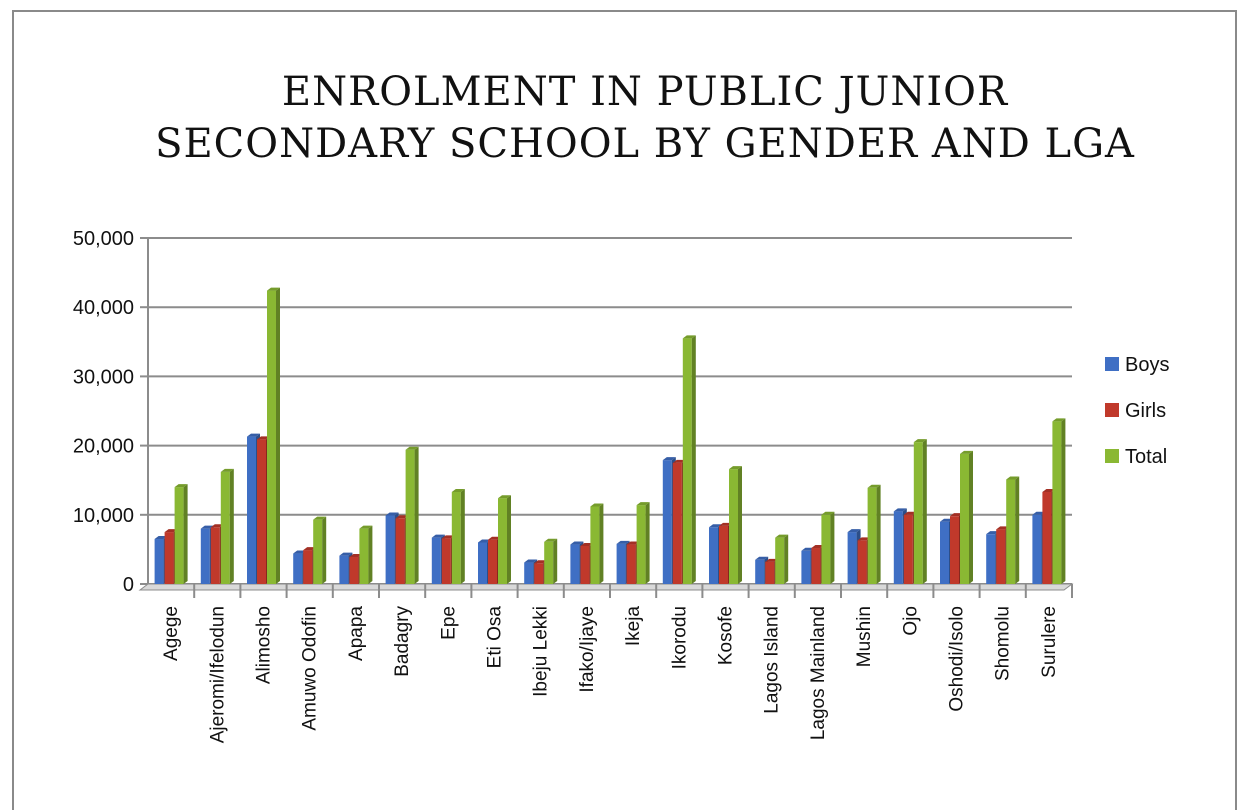  I want to click on x-category-label: Eti Osa, so click(495, 637).